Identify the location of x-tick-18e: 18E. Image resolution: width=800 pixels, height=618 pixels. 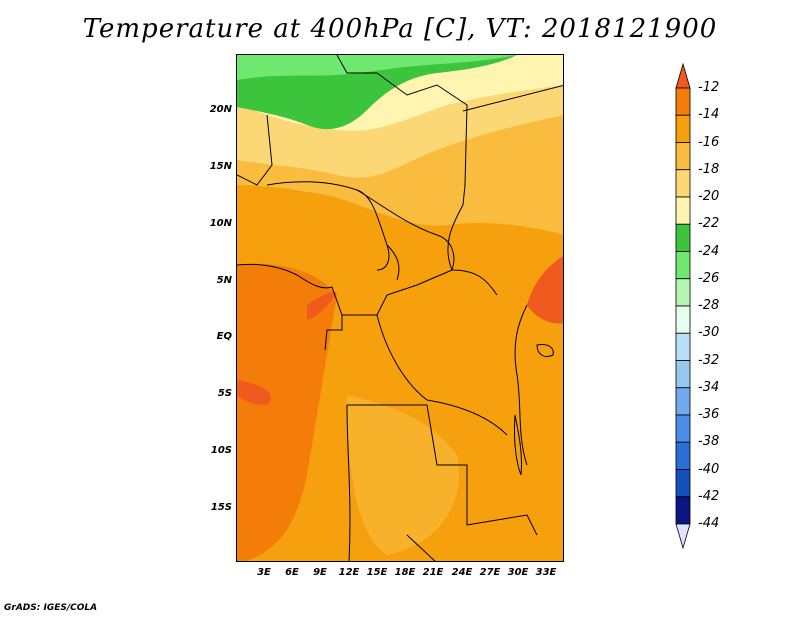
(405, 572).